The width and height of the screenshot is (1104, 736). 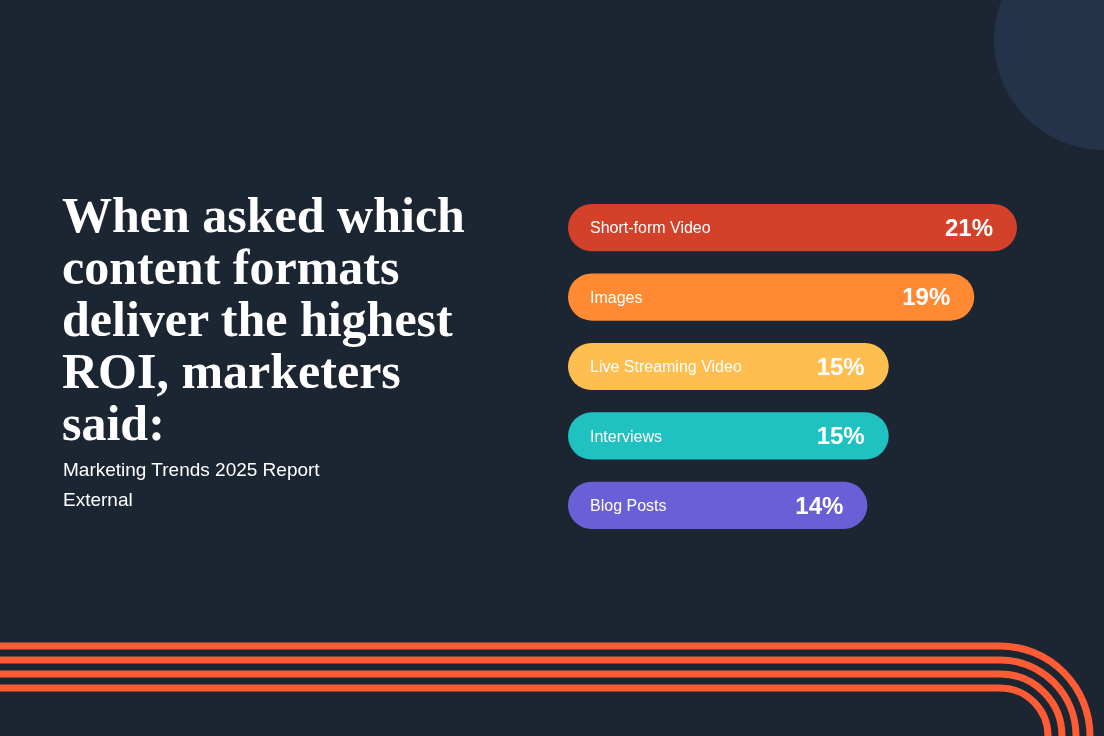 What do you see at coordinates (626, 436) in the screenshot?
I see `y-tick-label: Interviews` at bounding box center [626, 436].